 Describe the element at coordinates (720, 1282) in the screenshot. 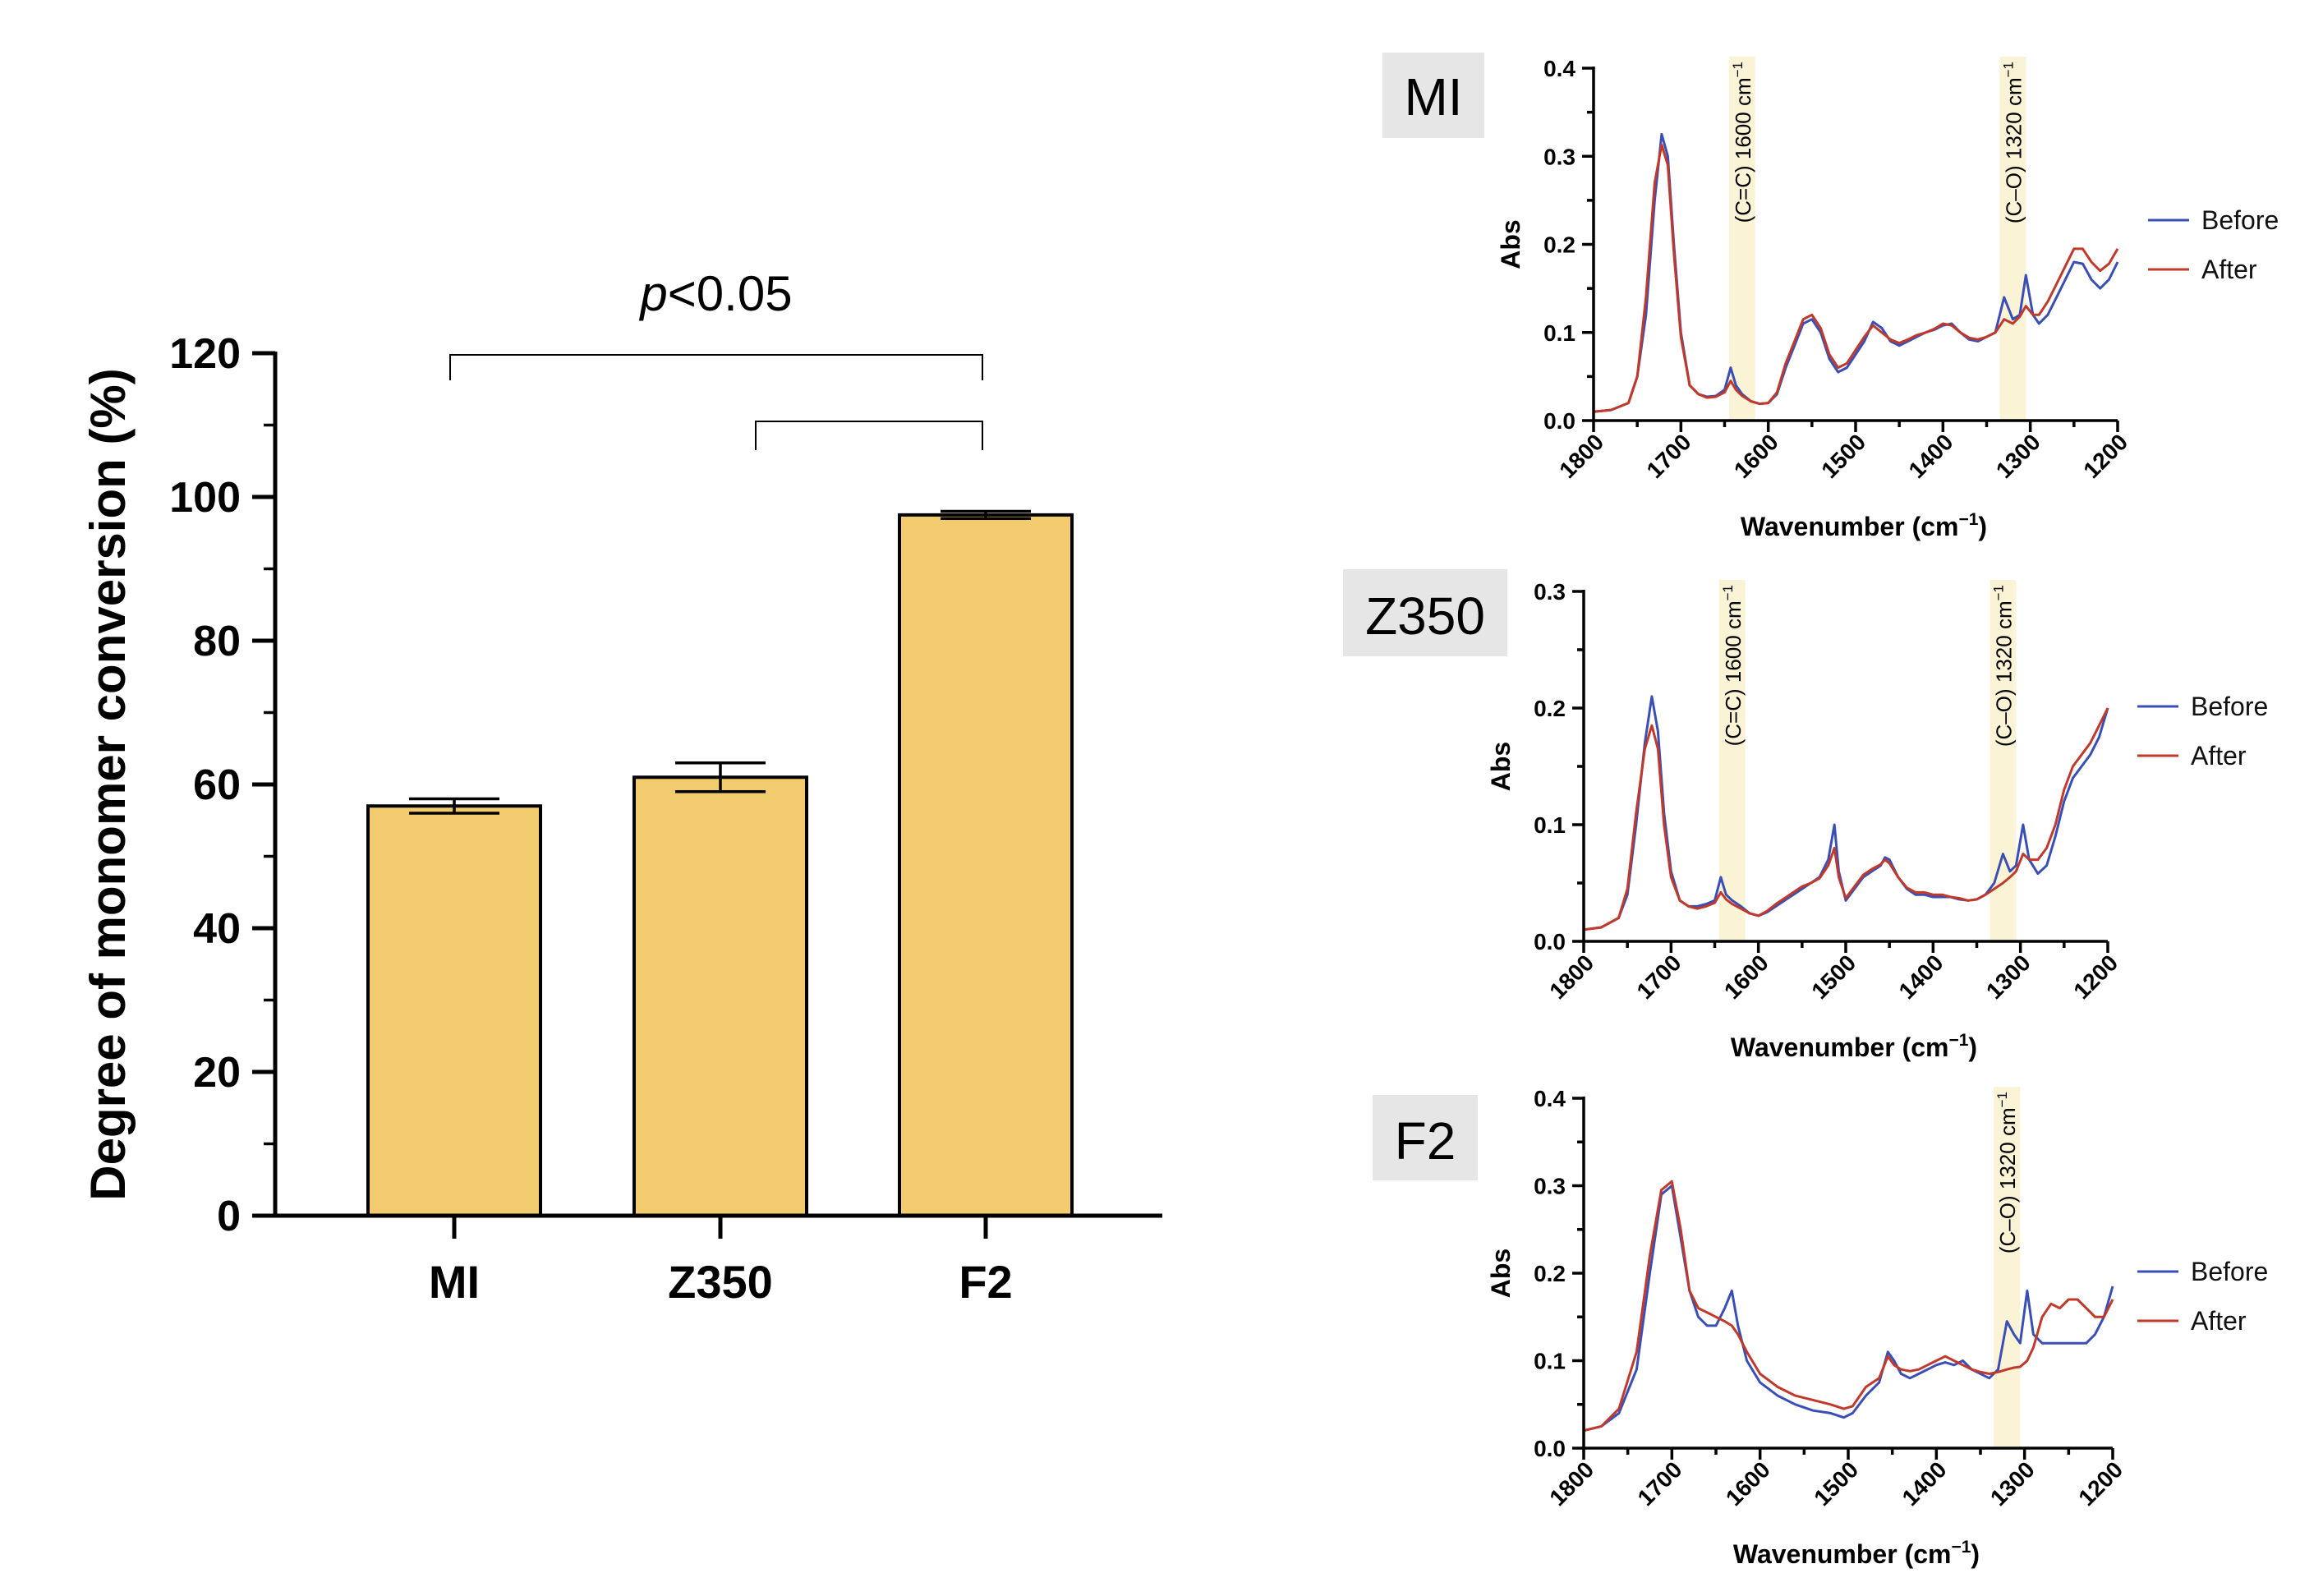

I see `bar-category-label: Z350` at that location.